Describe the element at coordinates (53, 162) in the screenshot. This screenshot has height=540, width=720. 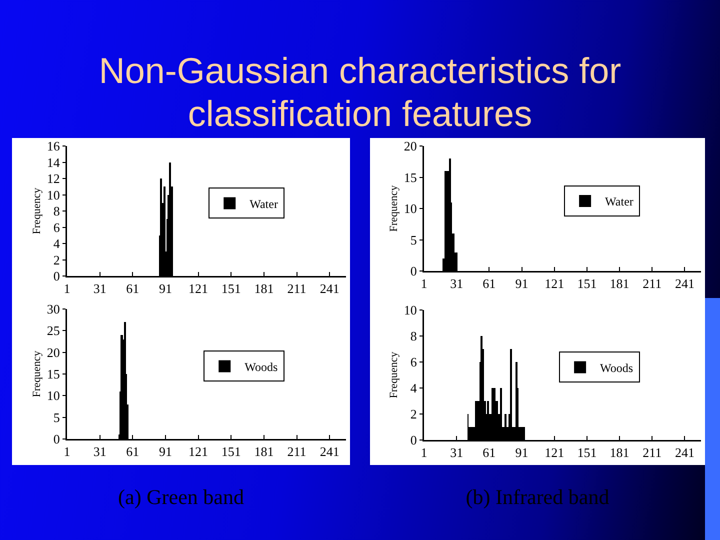
I see `y-tick-label: 14` at that location.